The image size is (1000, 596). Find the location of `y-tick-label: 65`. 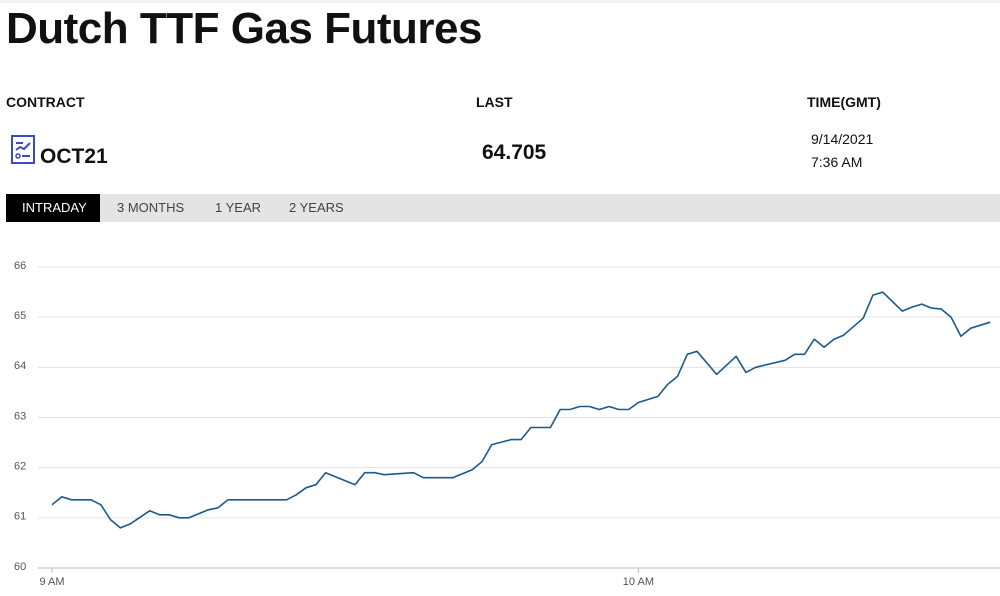

y-tick-label: 65 is located at coordinates (20, 316).